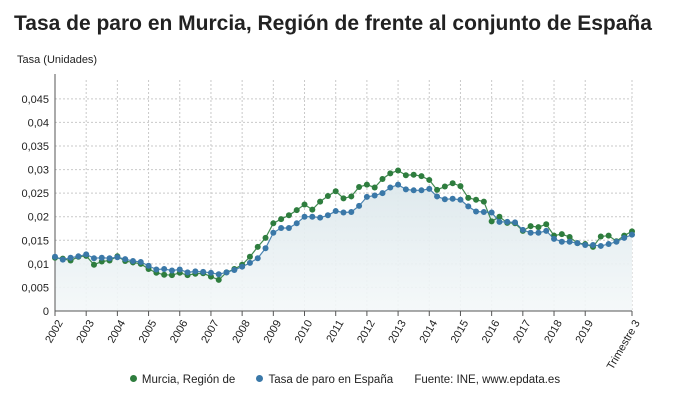  I want to click on x-tick-label: 2012, so click(366, 331).